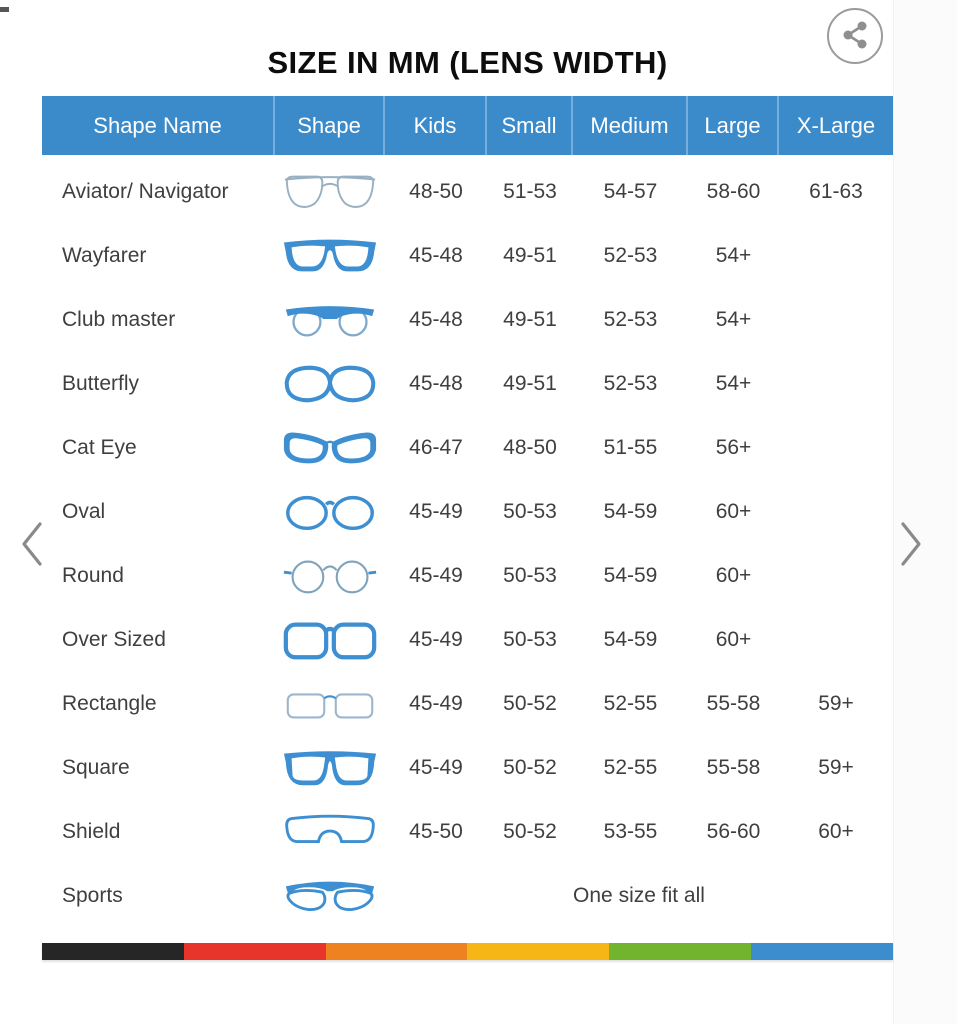 The height and width of the screenshot is (1024, 957). Describe the element at coordinates (630, 831) in the screenshot. I see `size-cell-medium: 53-55` at that location.